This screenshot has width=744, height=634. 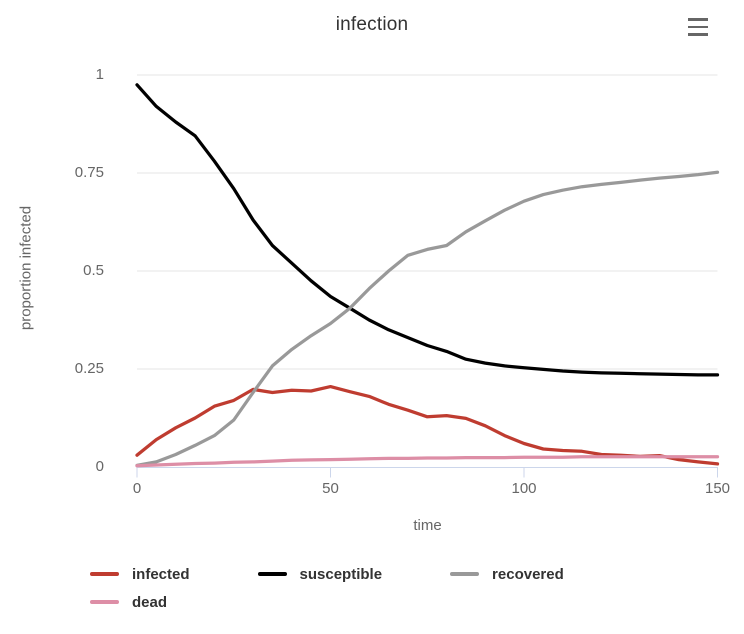 What do you see at coordinates (372, 24) in the screenshot?
I see `chart-title: infection` at bounding box center [372, 24].